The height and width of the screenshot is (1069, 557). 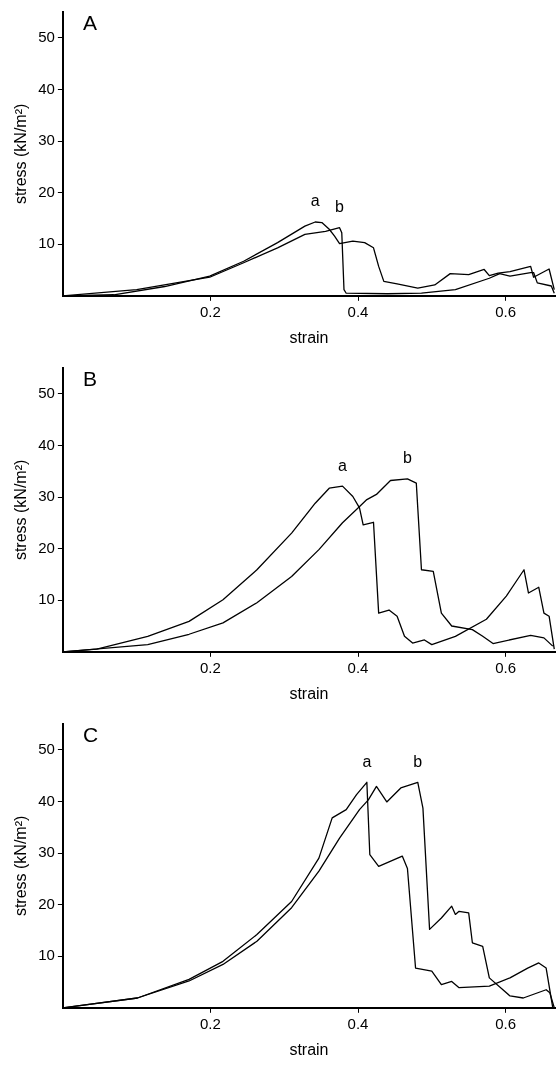 I want to click on chart-title: C, so click(x=90, y=735).